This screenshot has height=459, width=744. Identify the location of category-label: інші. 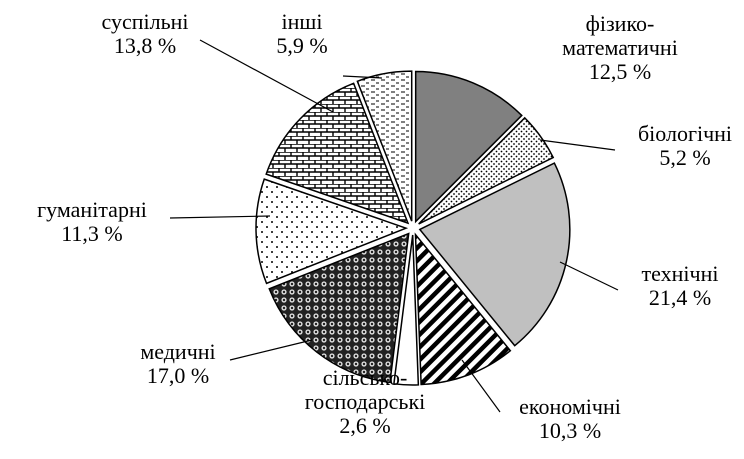
(302, 21).